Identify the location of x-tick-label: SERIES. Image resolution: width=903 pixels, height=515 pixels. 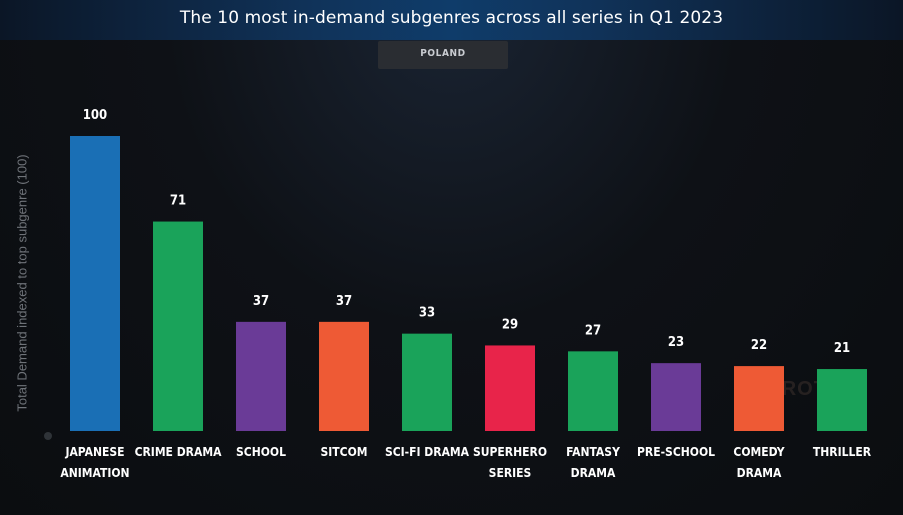
(510, 473).